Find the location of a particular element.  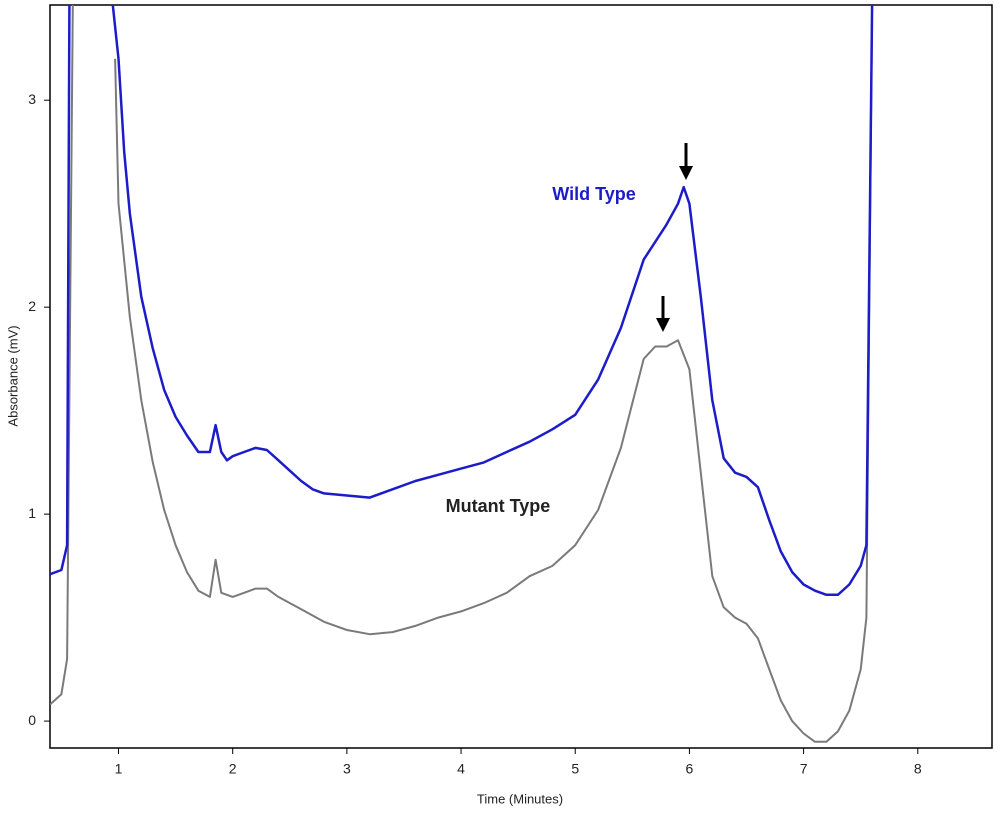

x-tick-label: 8 is located at coordinates (918, 769).